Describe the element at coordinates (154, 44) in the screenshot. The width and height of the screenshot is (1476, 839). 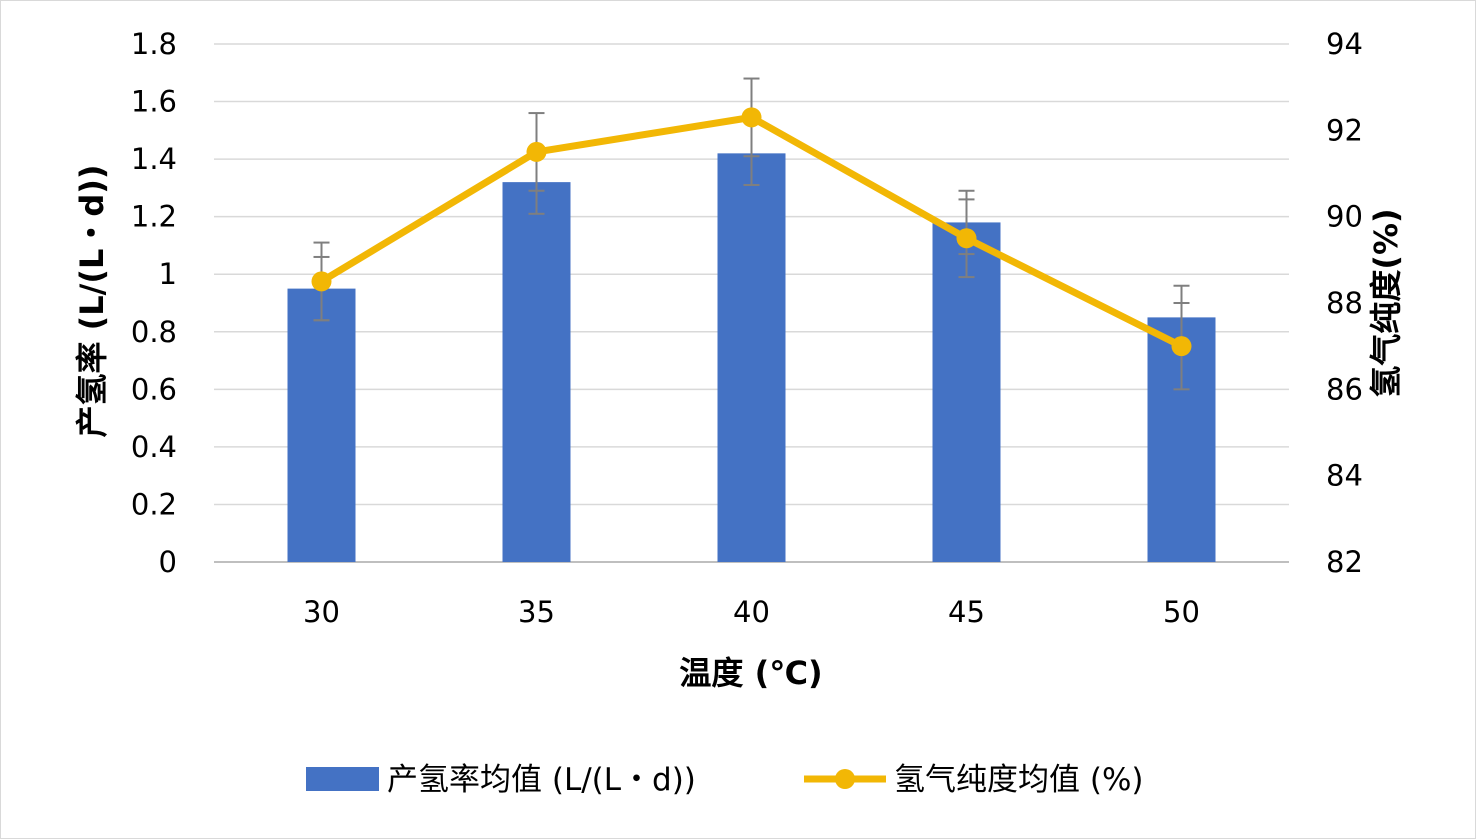
I see `left-tick-label: 1.8` at that location.